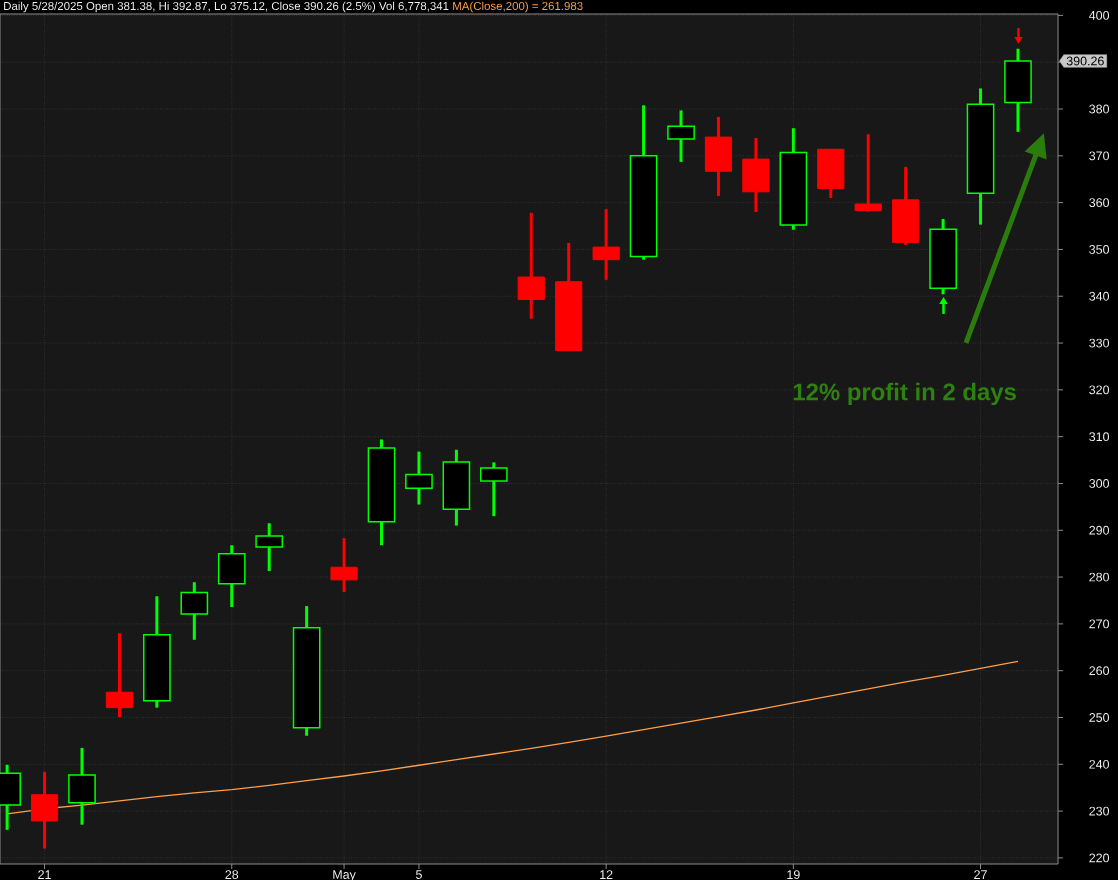 The height and width of the screenshot is (880, 1118). I want to click on text: MA(Close,200) = 261.983, so click(518, 7).